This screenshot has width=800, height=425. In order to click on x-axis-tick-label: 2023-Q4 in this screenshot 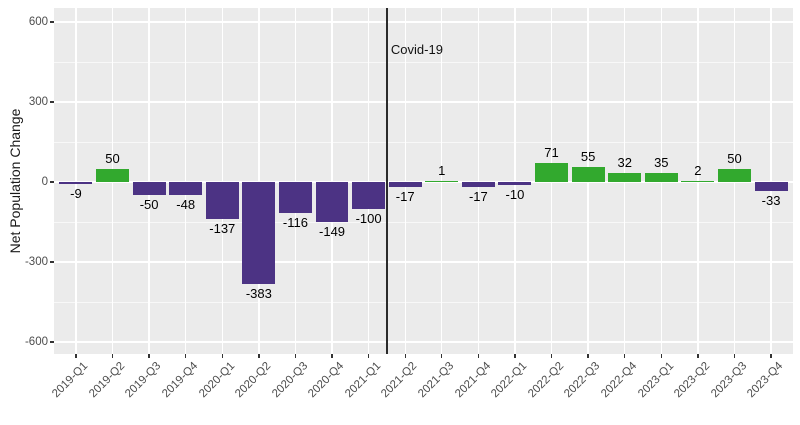, I will do `click(765, 380)`.